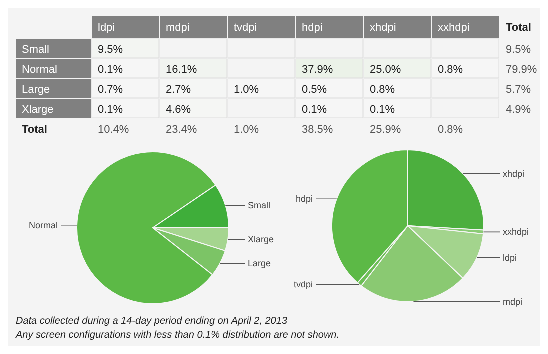 The image size is (548, 354). Describe the element at coordinates (36, 50) in the screenshot. I see `y-tick-label: Small` at that location.